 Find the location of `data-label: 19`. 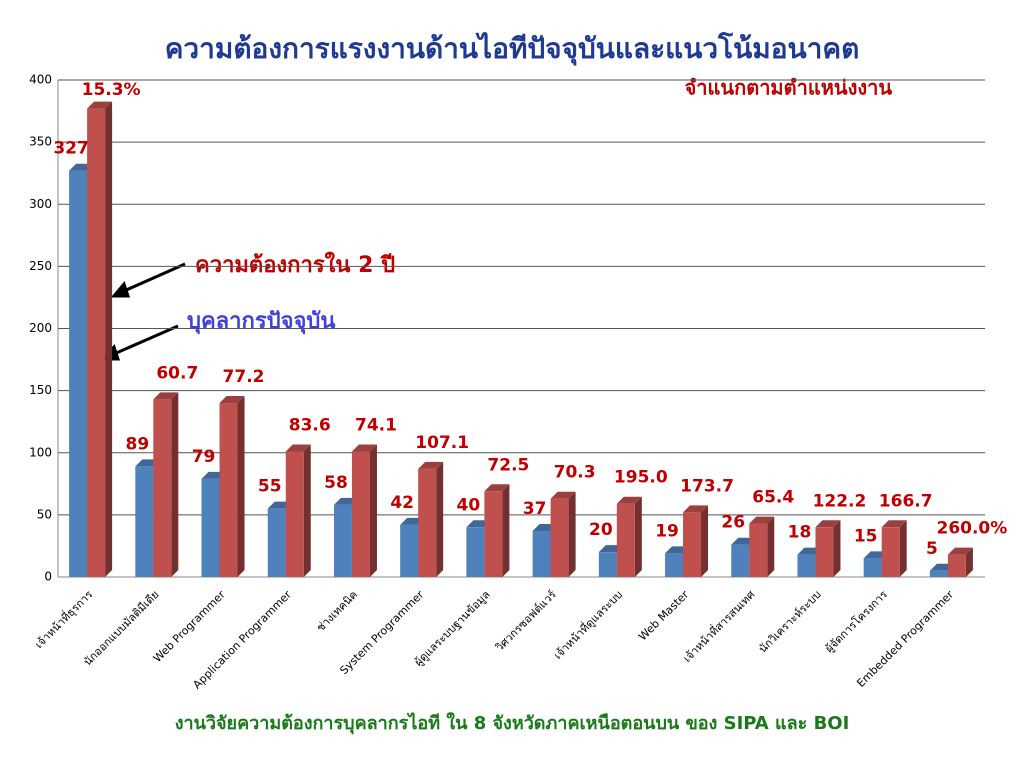

data-label: 19 is located at coordinates (667, 531).